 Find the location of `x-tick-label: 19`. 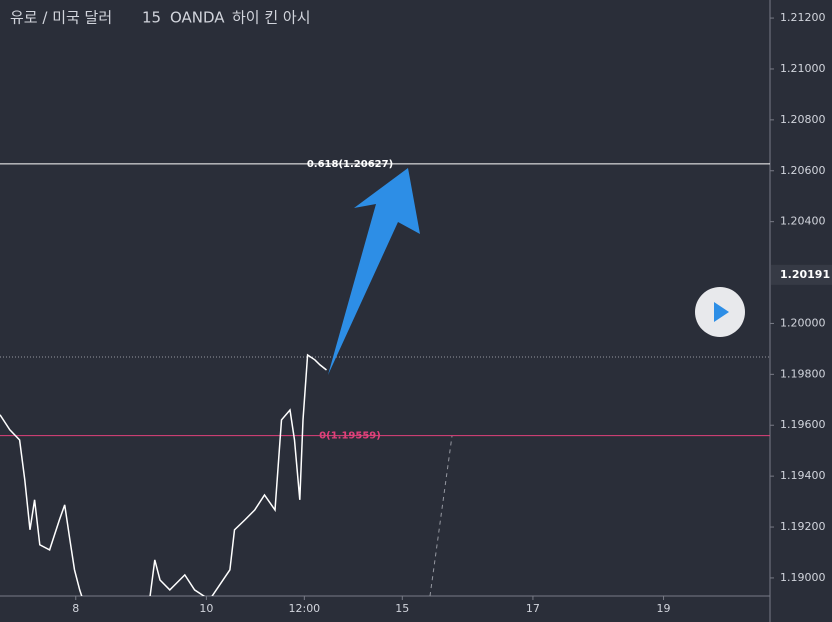

x-tick-label: 19 is located at coordinates (664, 608).